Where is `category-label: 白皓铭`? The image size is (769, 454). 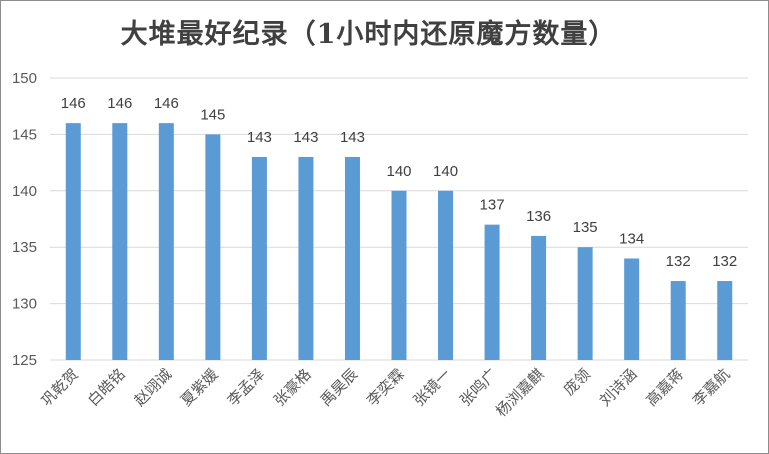
category-label: 白皓铭 is located at coordinates (106, 387).